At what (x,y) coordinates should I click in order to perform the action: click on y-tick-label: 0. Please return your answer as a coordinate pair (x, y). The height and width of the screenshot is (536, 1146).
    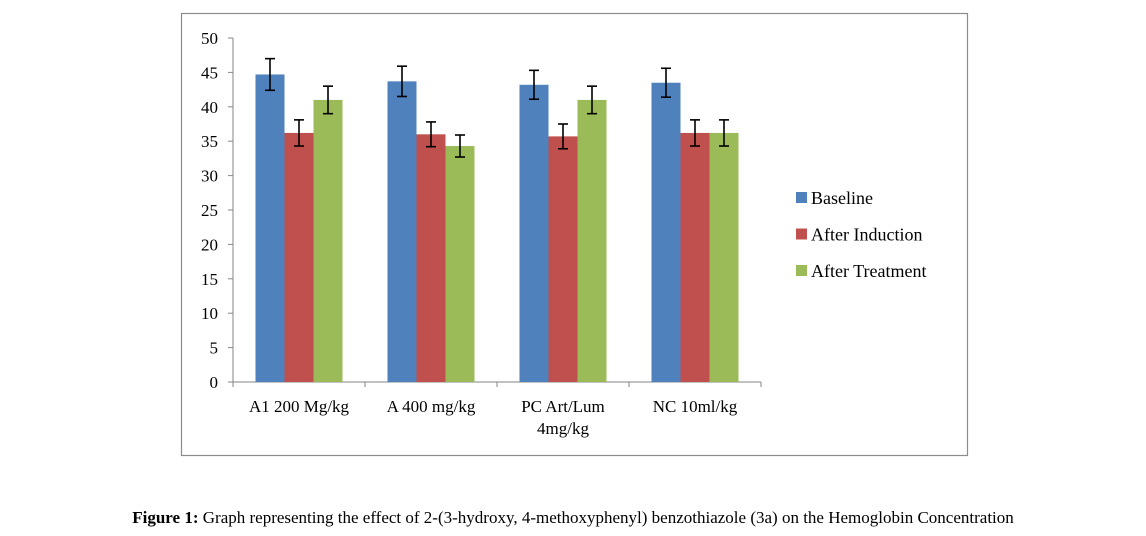
    Looking at the image, I should click on (214, 382).